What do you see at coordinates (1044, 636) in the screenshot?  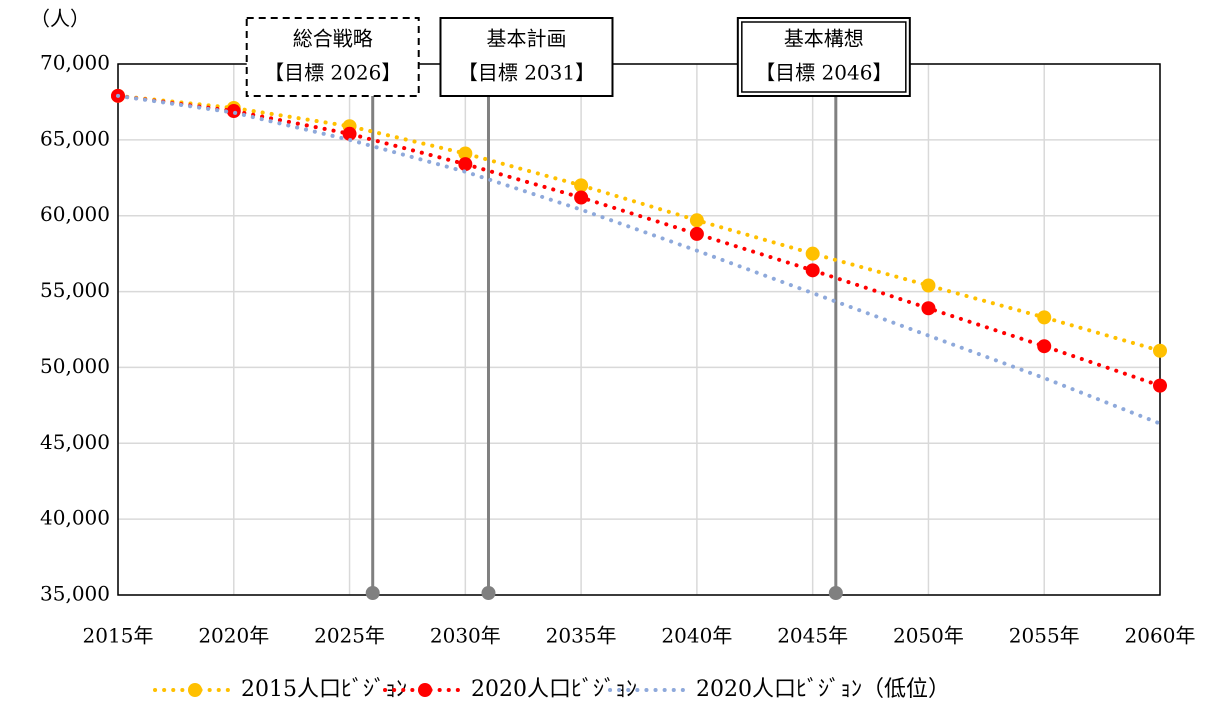 I see `x-tick-label: 2055年` at bounding box center [1044, 636].